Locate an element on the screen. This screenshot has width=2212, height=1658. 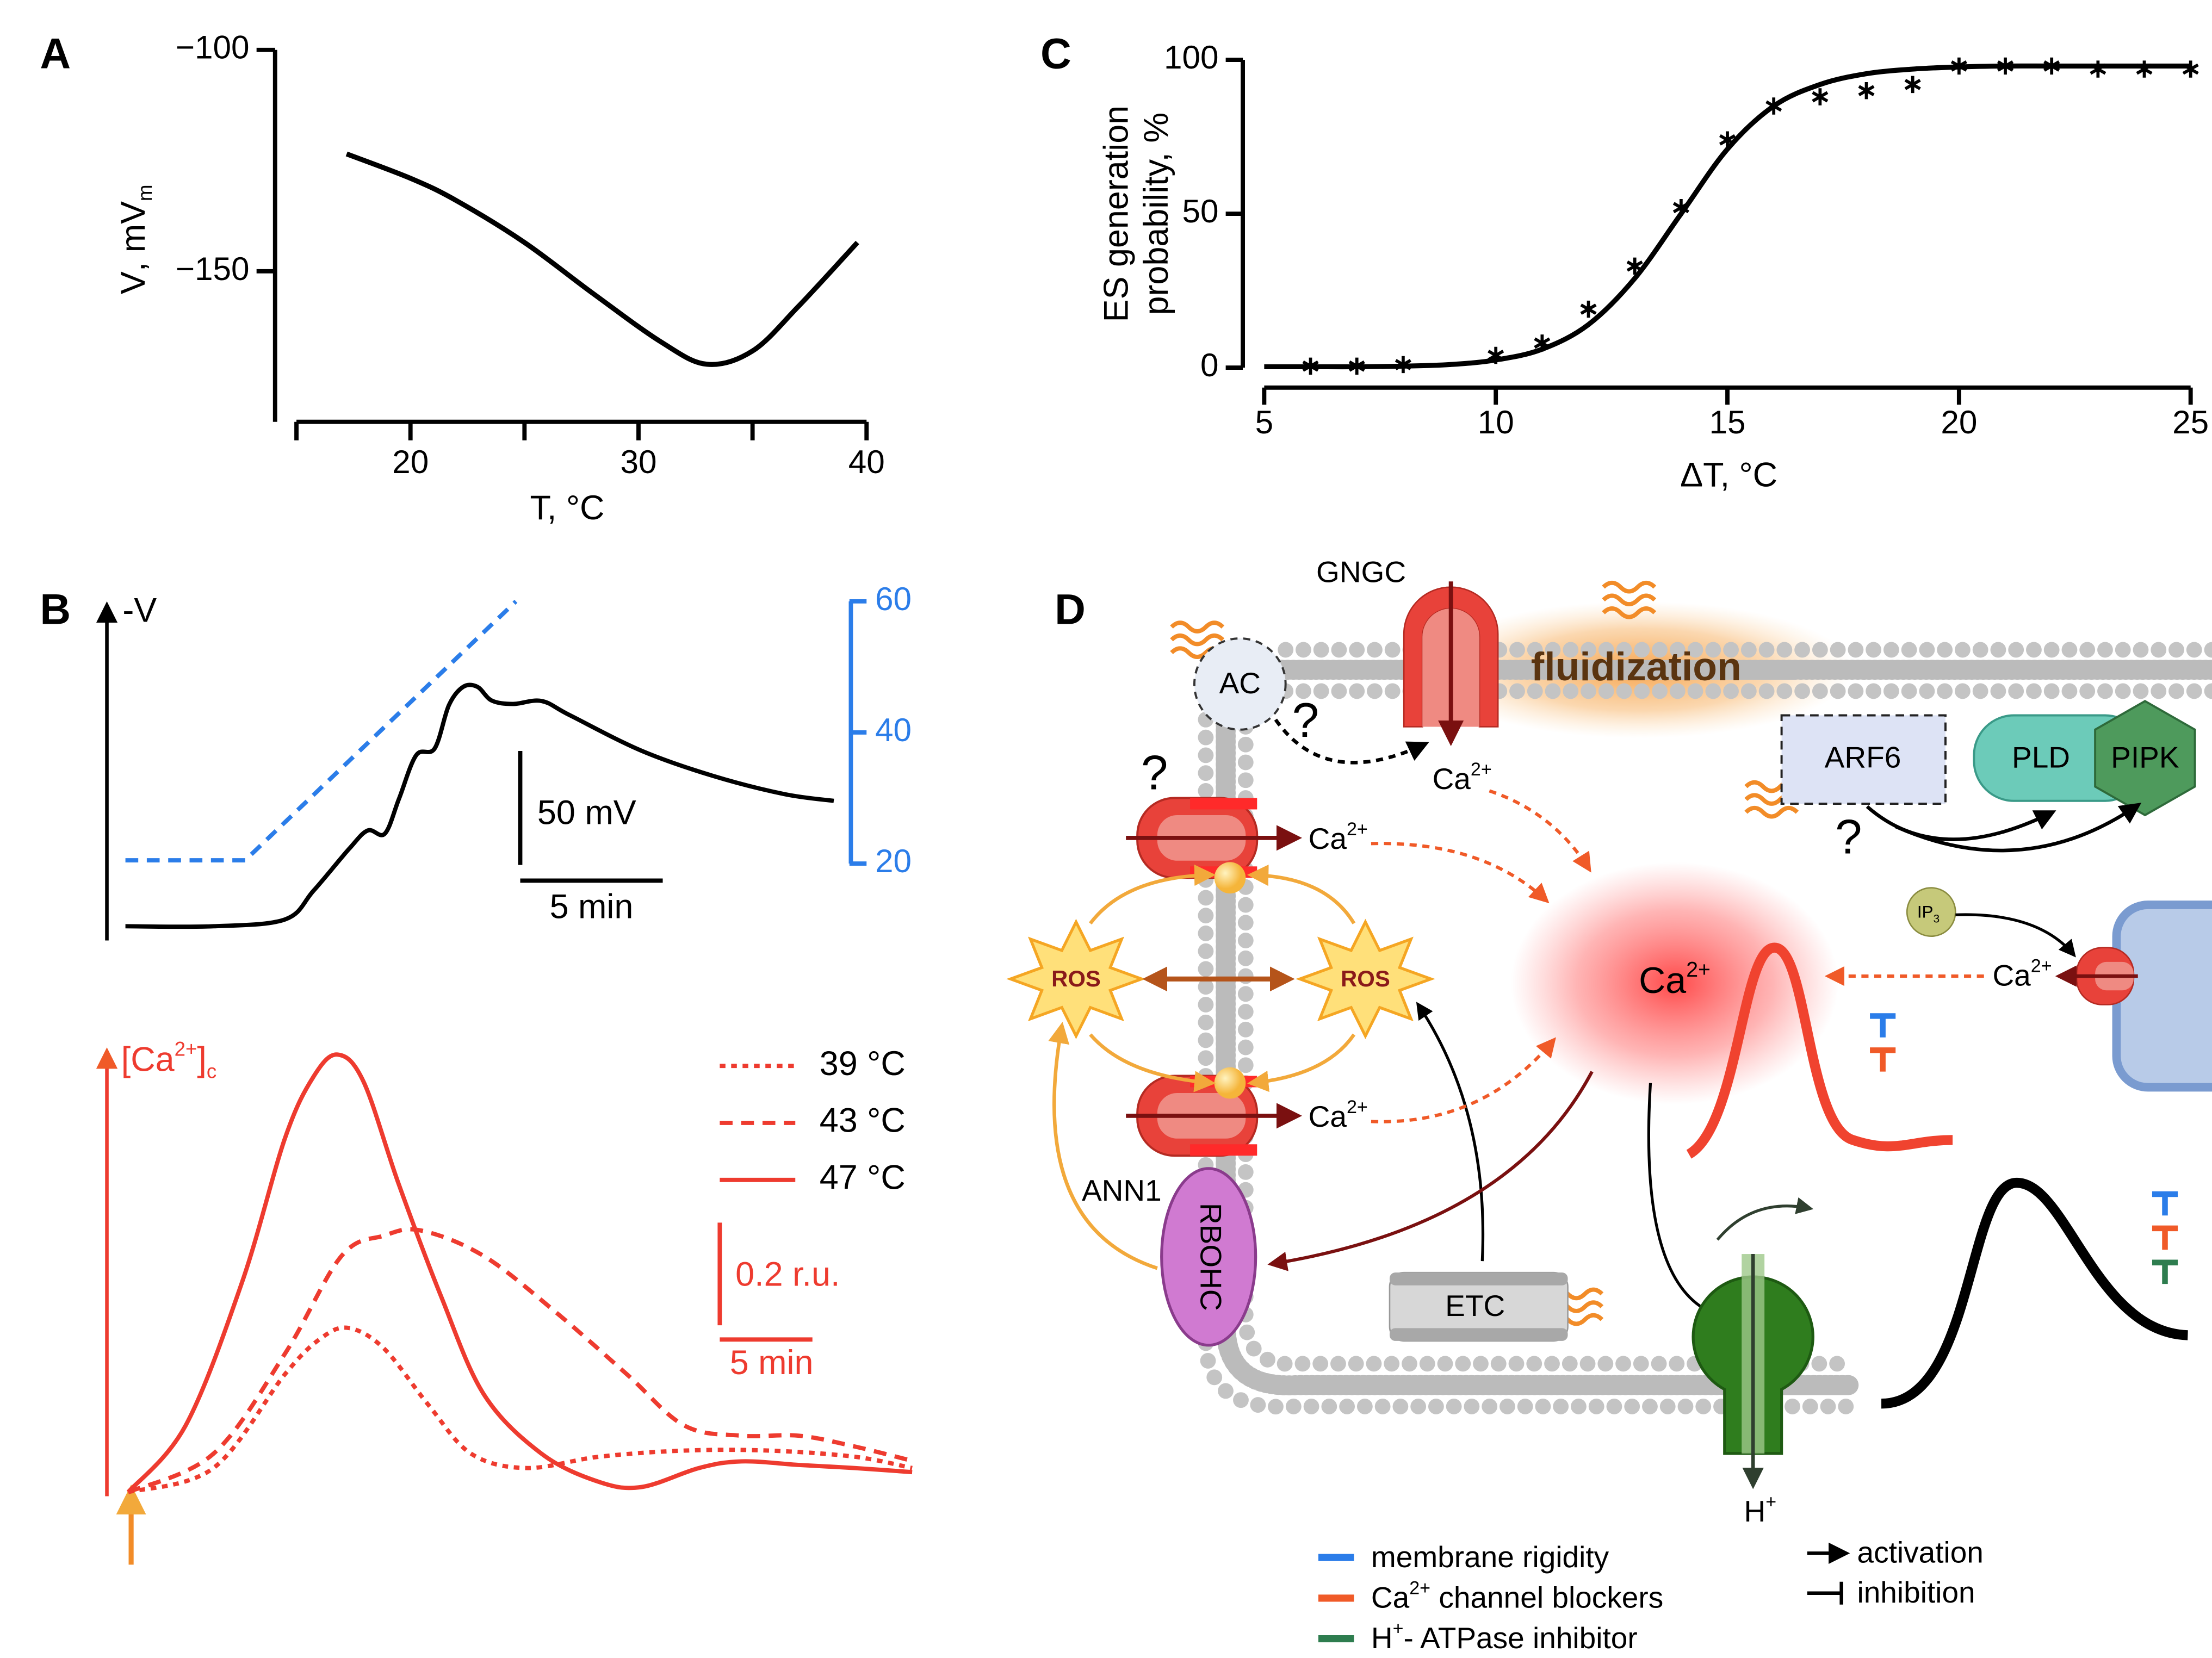
y2-tick-label: 40 is located at coordinates (893, 729).